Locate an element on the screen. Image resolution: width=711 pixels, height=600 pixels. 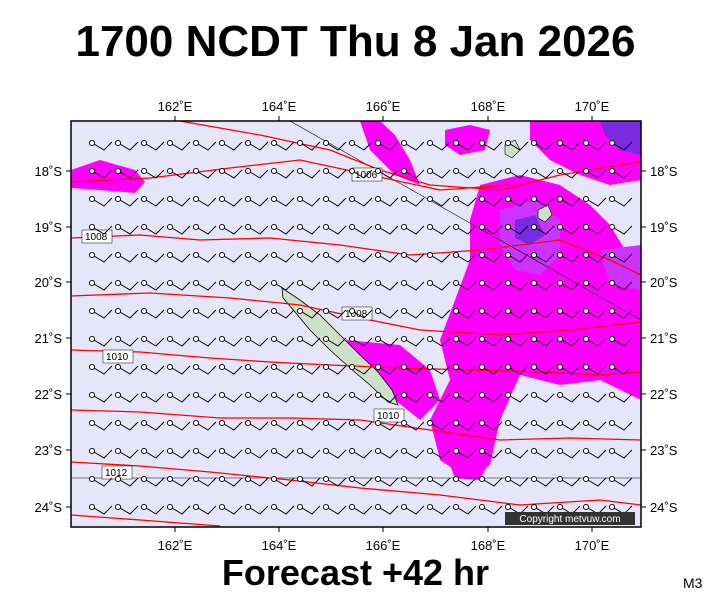
map-code: M3 is located at coordinates (693, 583).